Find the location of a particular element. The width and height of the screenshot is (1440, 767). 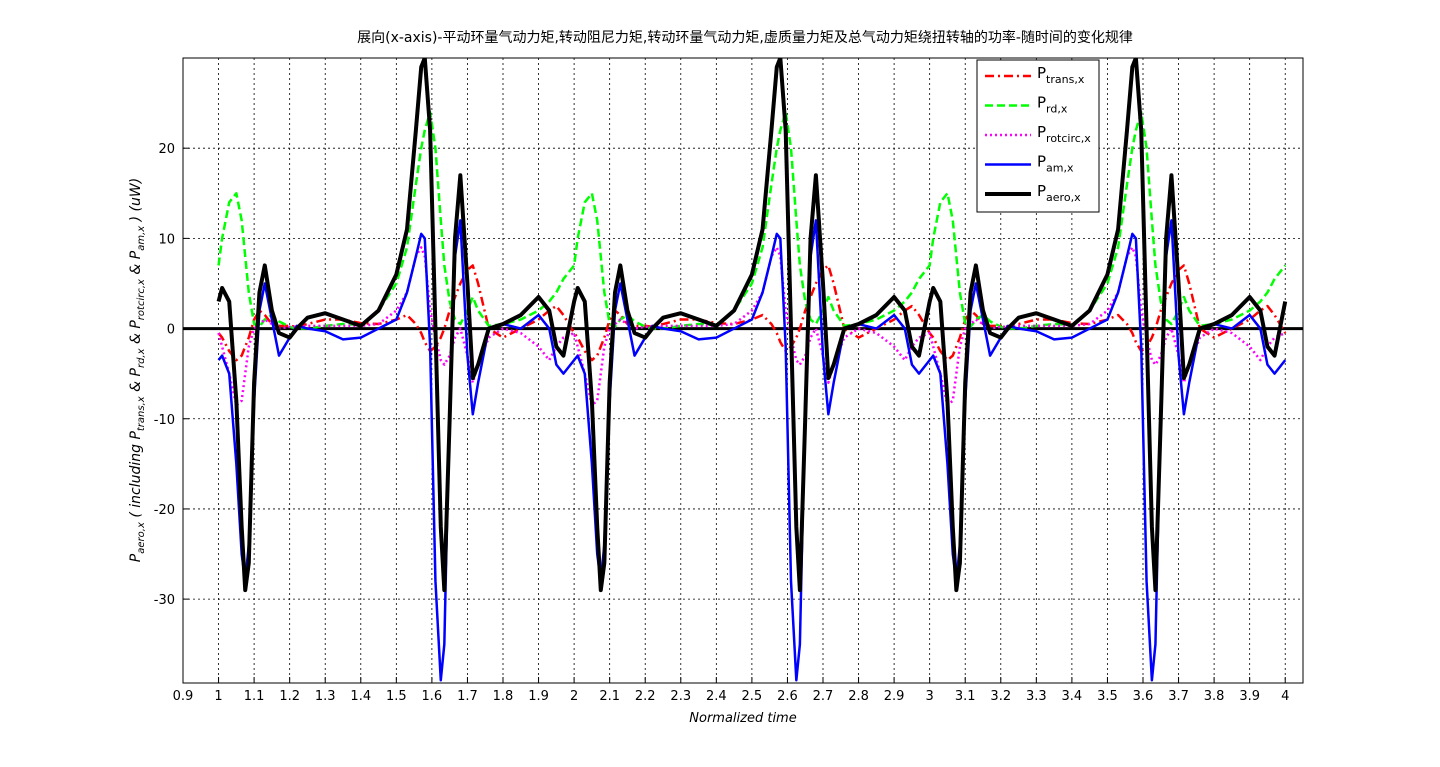

y-tick-label: 0 is located at coordinates (171, 330).